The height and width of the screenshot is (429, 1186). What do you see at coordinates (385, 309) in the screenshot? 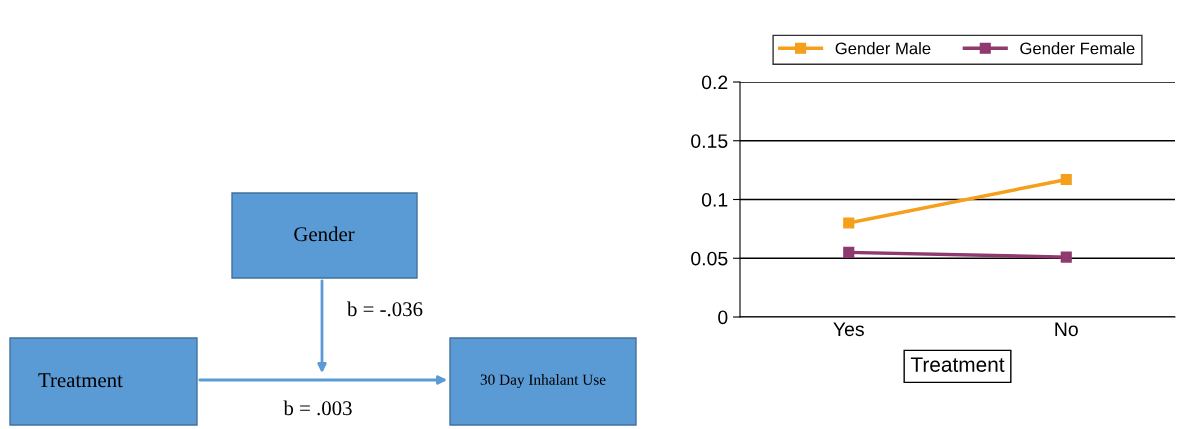
I see `text: b = -.036` at bounding box center [385, 309].